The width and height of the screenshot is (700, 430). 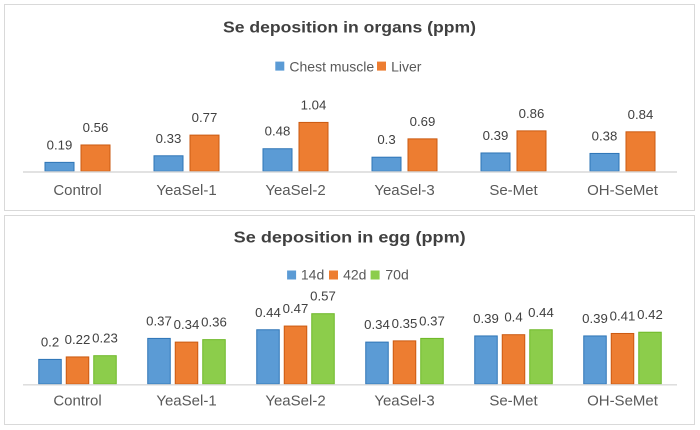 What do you see at coordinates (296, 308) in the screenshot?
I see `svg-text: 0.47` at bounding box center [296, 308].